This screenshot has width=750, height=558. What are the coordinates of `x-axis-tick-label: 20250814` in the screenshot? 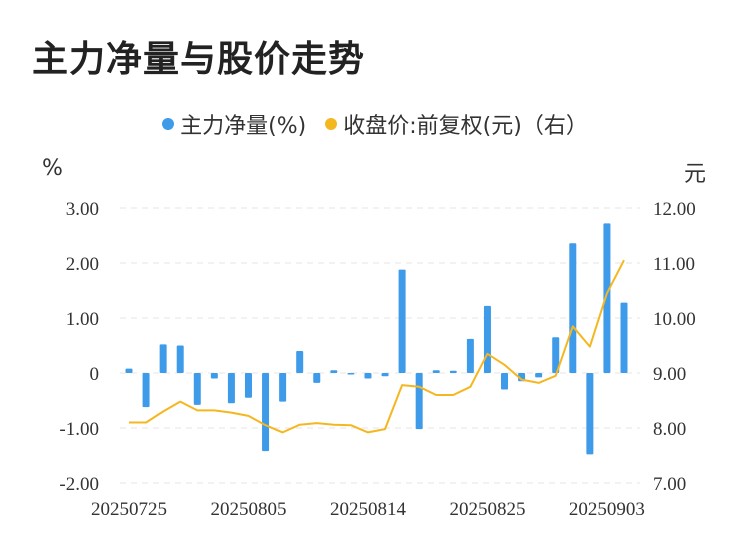 It's located at (368, 509).